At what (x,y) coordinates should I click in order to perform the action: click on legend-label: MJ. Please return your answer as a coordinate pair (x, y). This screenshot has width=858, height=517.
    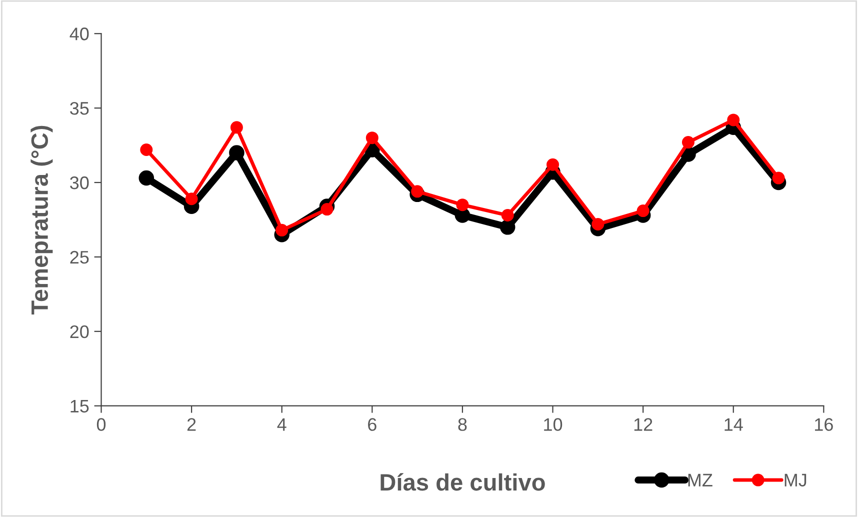
    Looking at the image, I should click on (795, 480).